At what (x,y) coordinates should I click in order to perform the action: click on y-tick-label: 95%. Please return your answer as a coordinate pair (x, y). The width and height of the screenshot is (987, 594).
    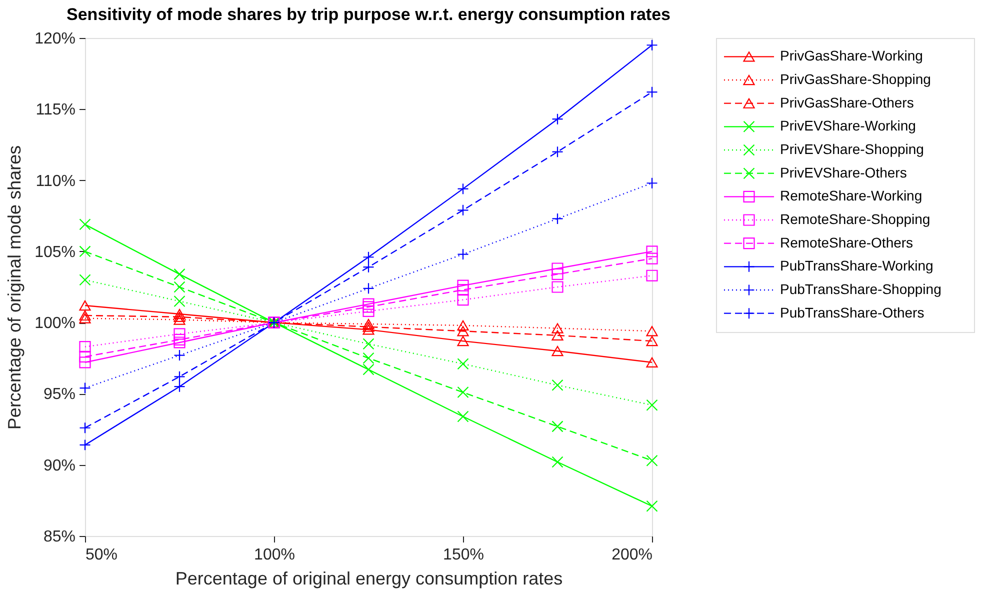
    Looking at the image, I should click on (59, 395).